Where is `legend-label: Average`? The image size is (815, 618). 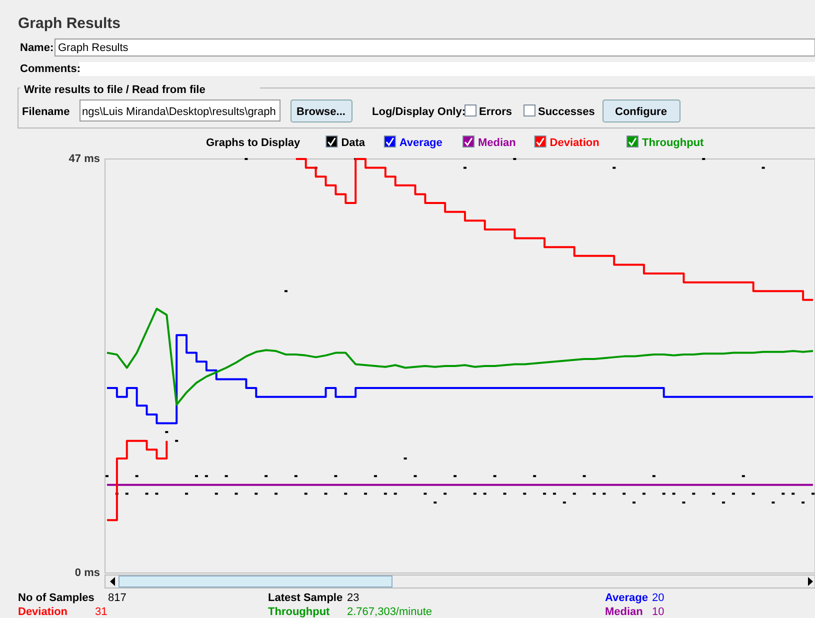
legend-label: Average is located at coordinates (420, 143).